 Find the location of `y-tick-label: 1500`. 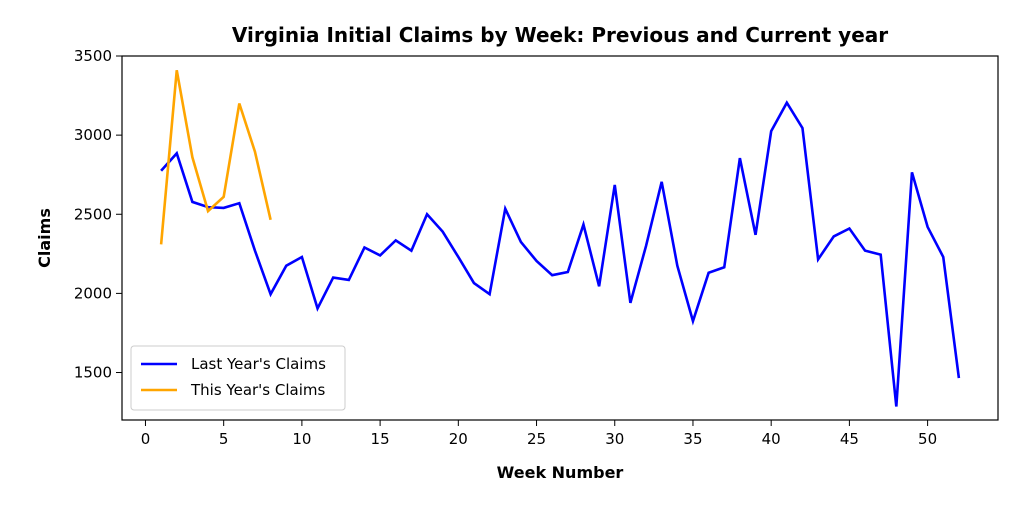

y-tick-label: 1500 is located at coordinates (93, 373).